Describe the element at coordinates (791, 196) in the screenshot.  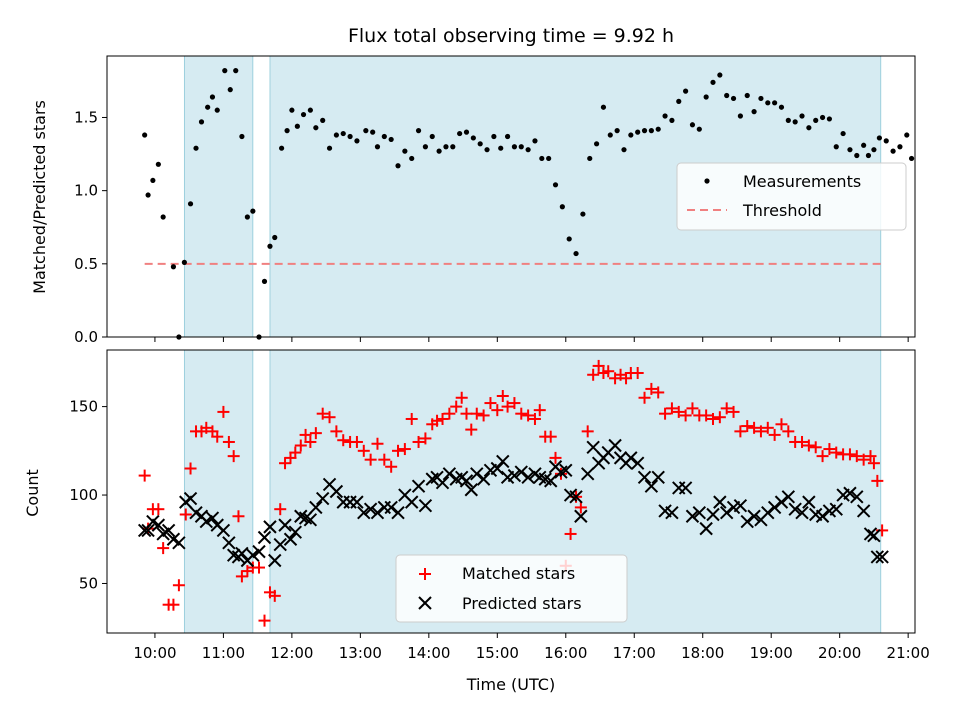
I see `top-legend-frame` at that location.